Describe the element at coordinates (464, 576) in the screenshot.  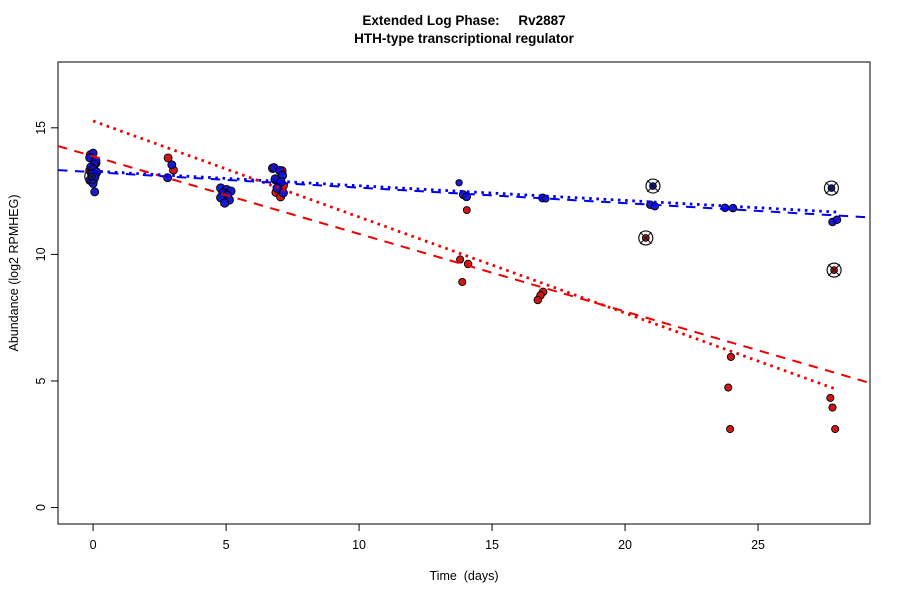
I see `x-axis-label: Time (days)` at that location.